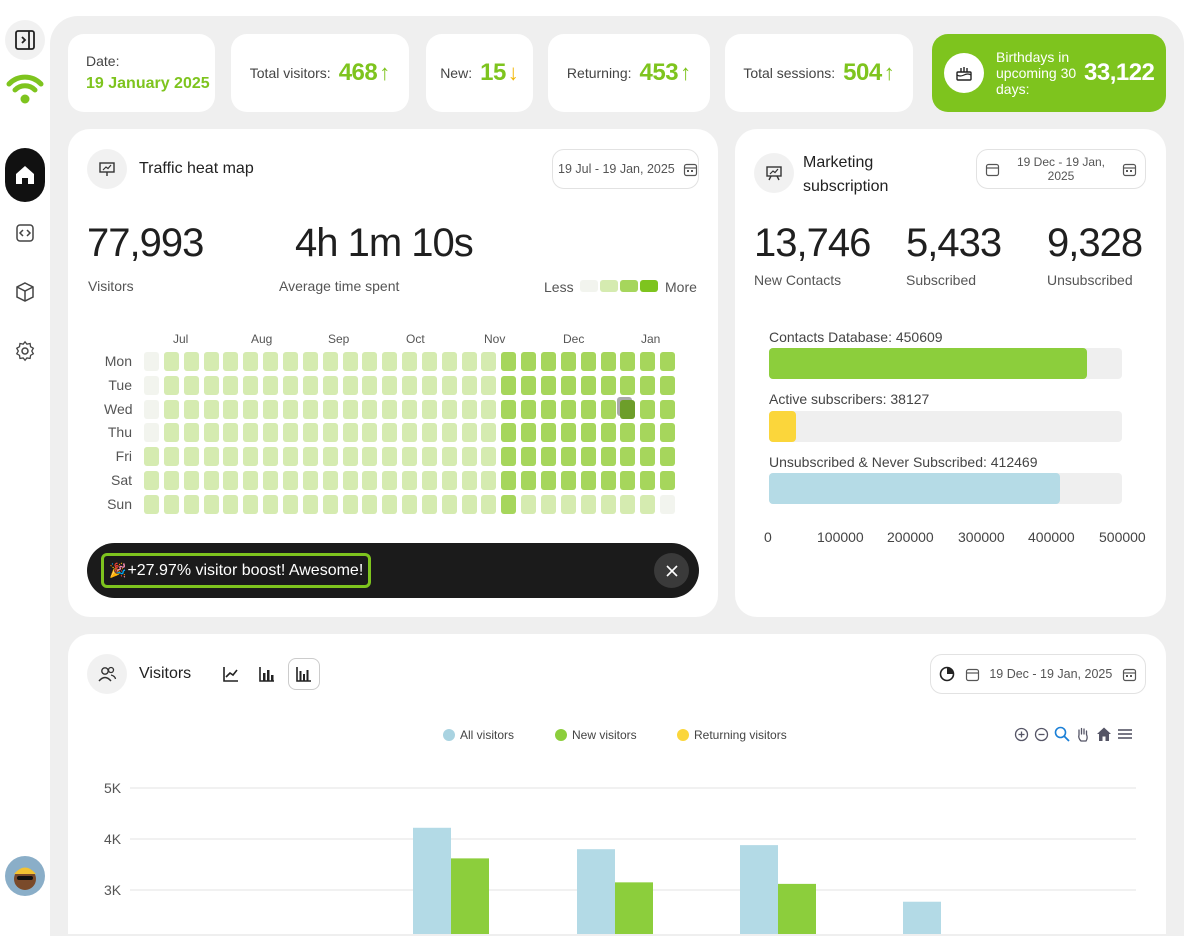 Image resolution: width=1200 pixels, height=936 pixels. Describe the element at coordinates (25, 876) in the screenshot. I see `avatar` at that location.